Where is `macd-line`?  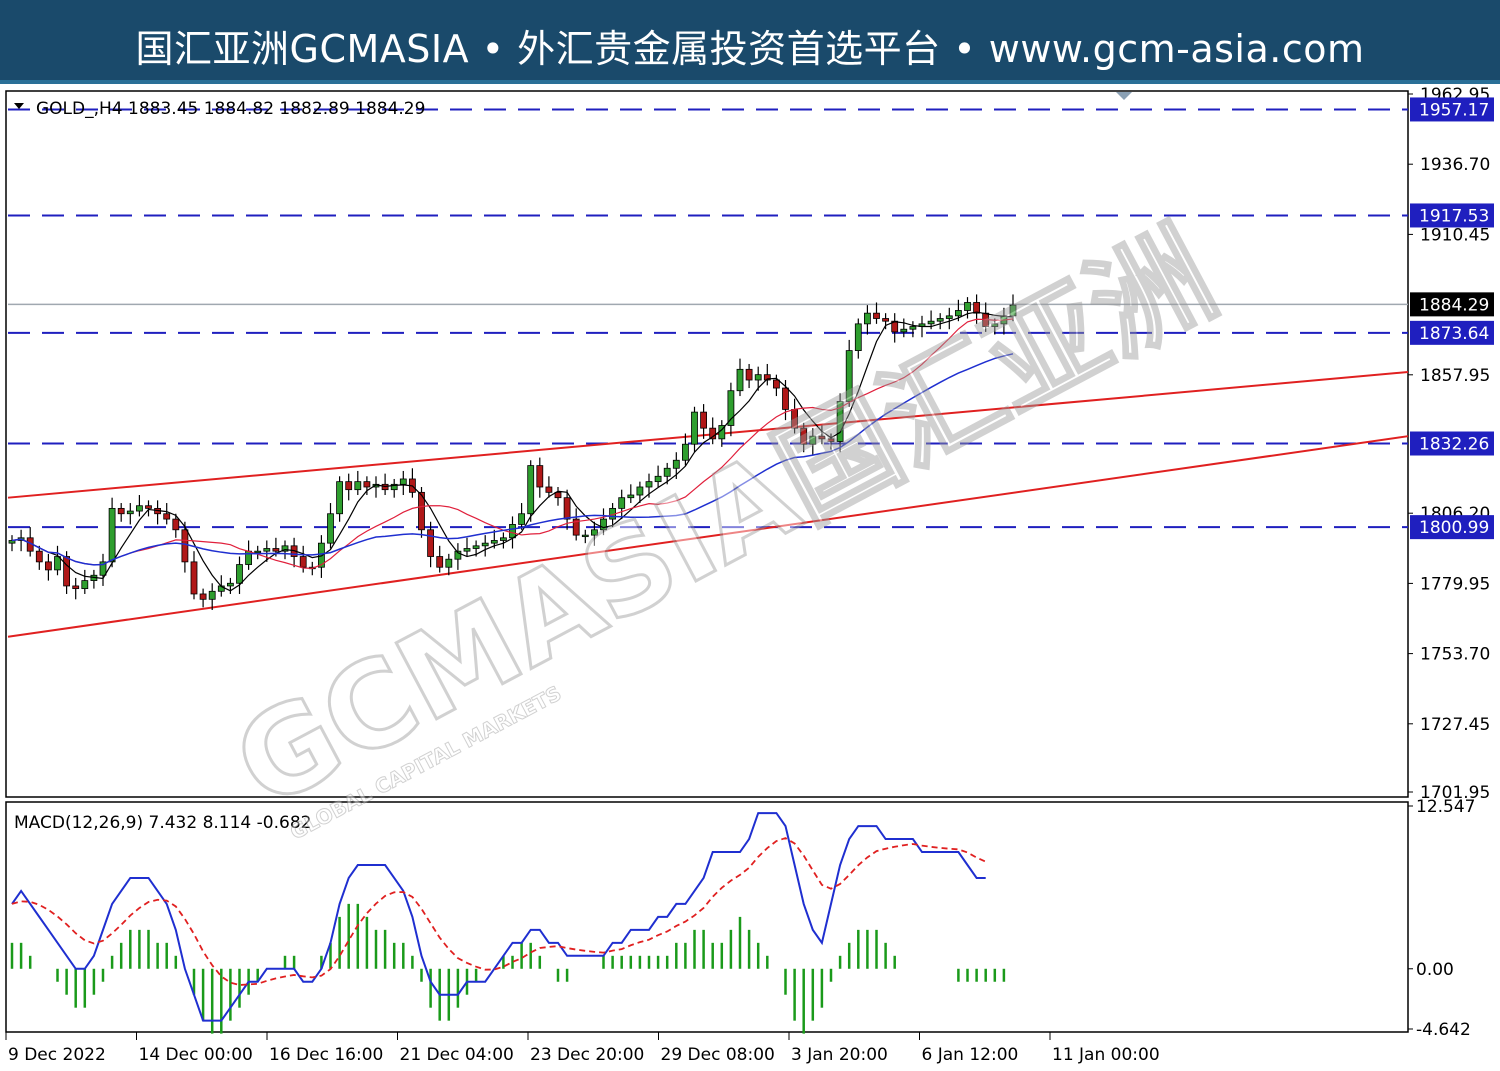 macd-line is located at coordinates (498, 917).